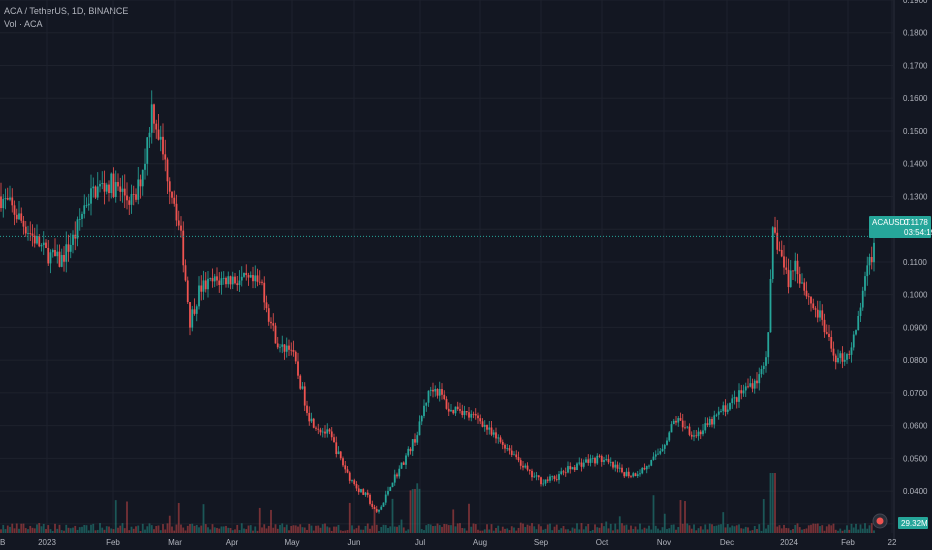 The width and height of the screenshot is (932, 550). I want to click on last-price-tag: ACAUSDT 0.1178 03:54:19, so click(900, 227).